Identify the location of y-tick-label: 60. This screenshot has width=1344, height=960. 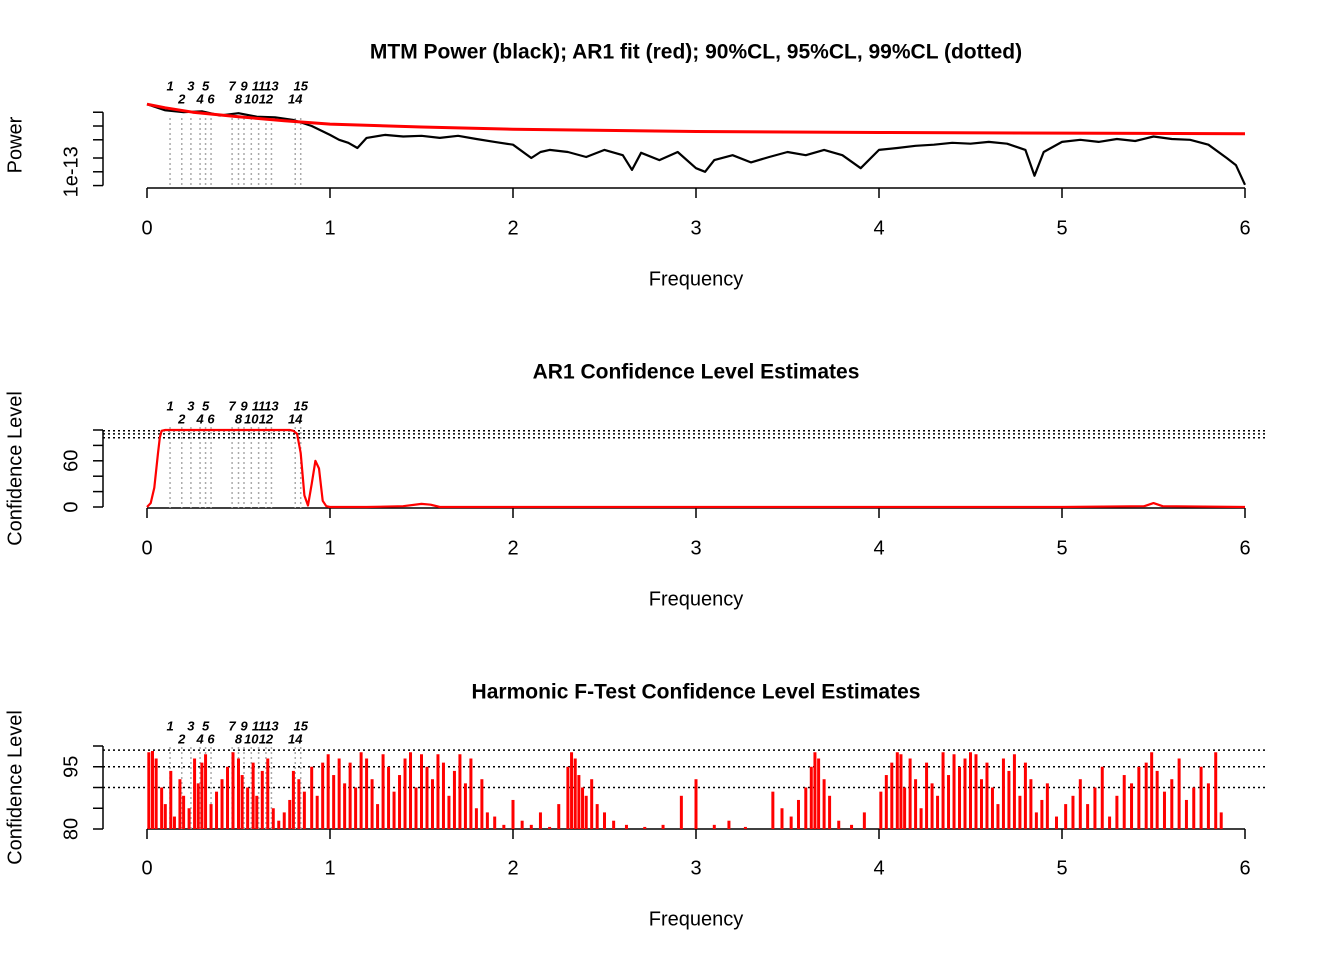
(71, 461).